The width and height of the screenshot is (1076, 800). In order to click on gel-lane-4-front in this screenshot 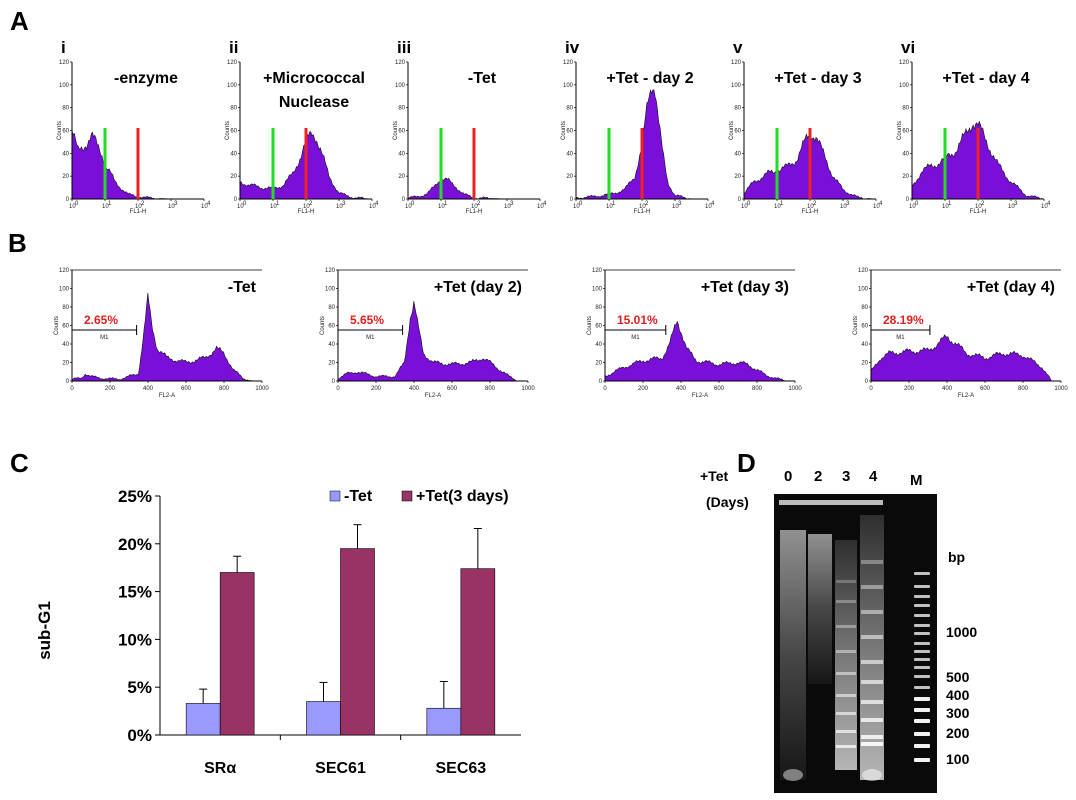, I will do `click(872, 775)`.